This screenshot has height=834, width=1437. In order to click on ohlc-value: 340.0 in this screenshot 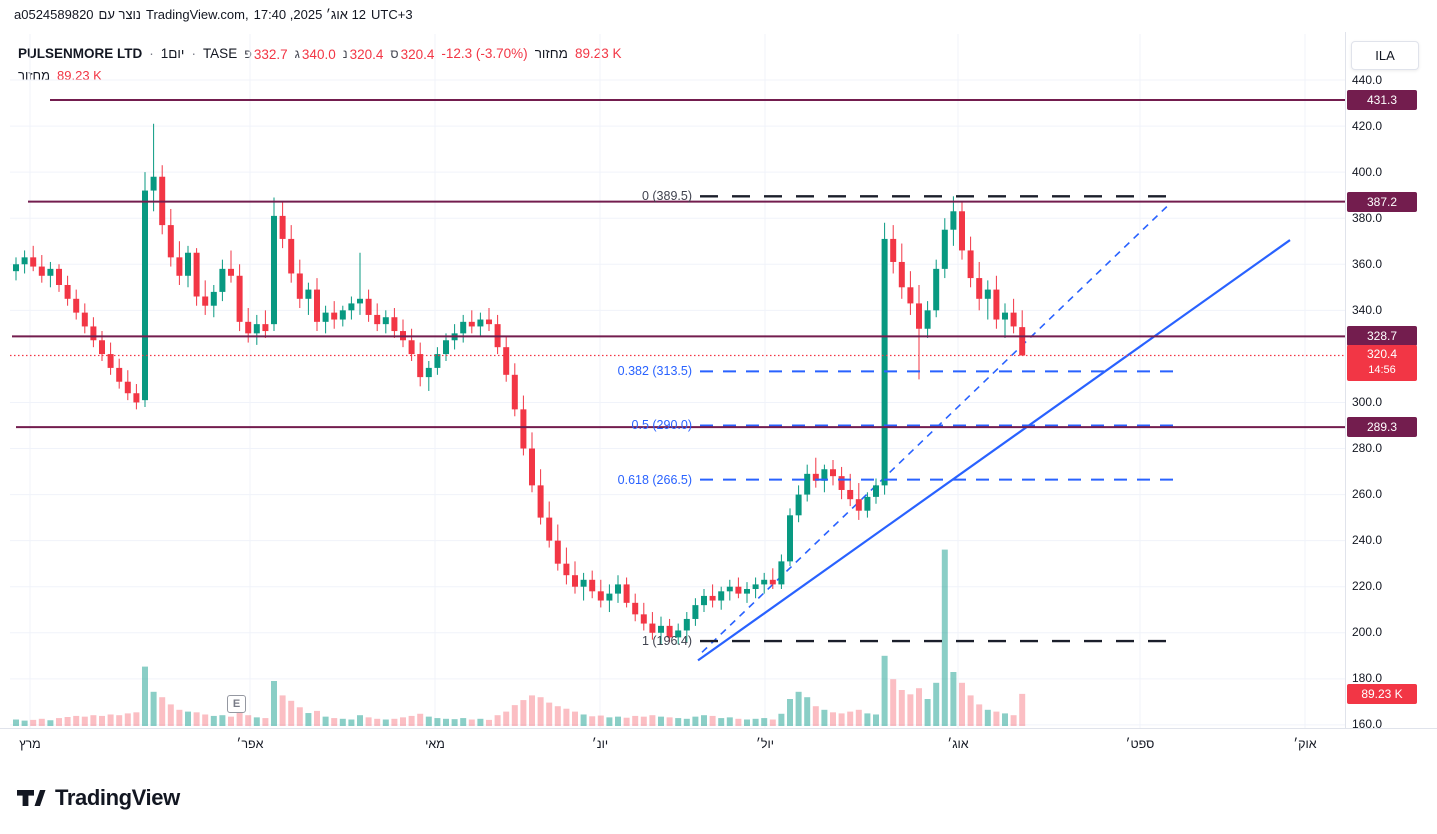, I will do `click(318, 54)`.